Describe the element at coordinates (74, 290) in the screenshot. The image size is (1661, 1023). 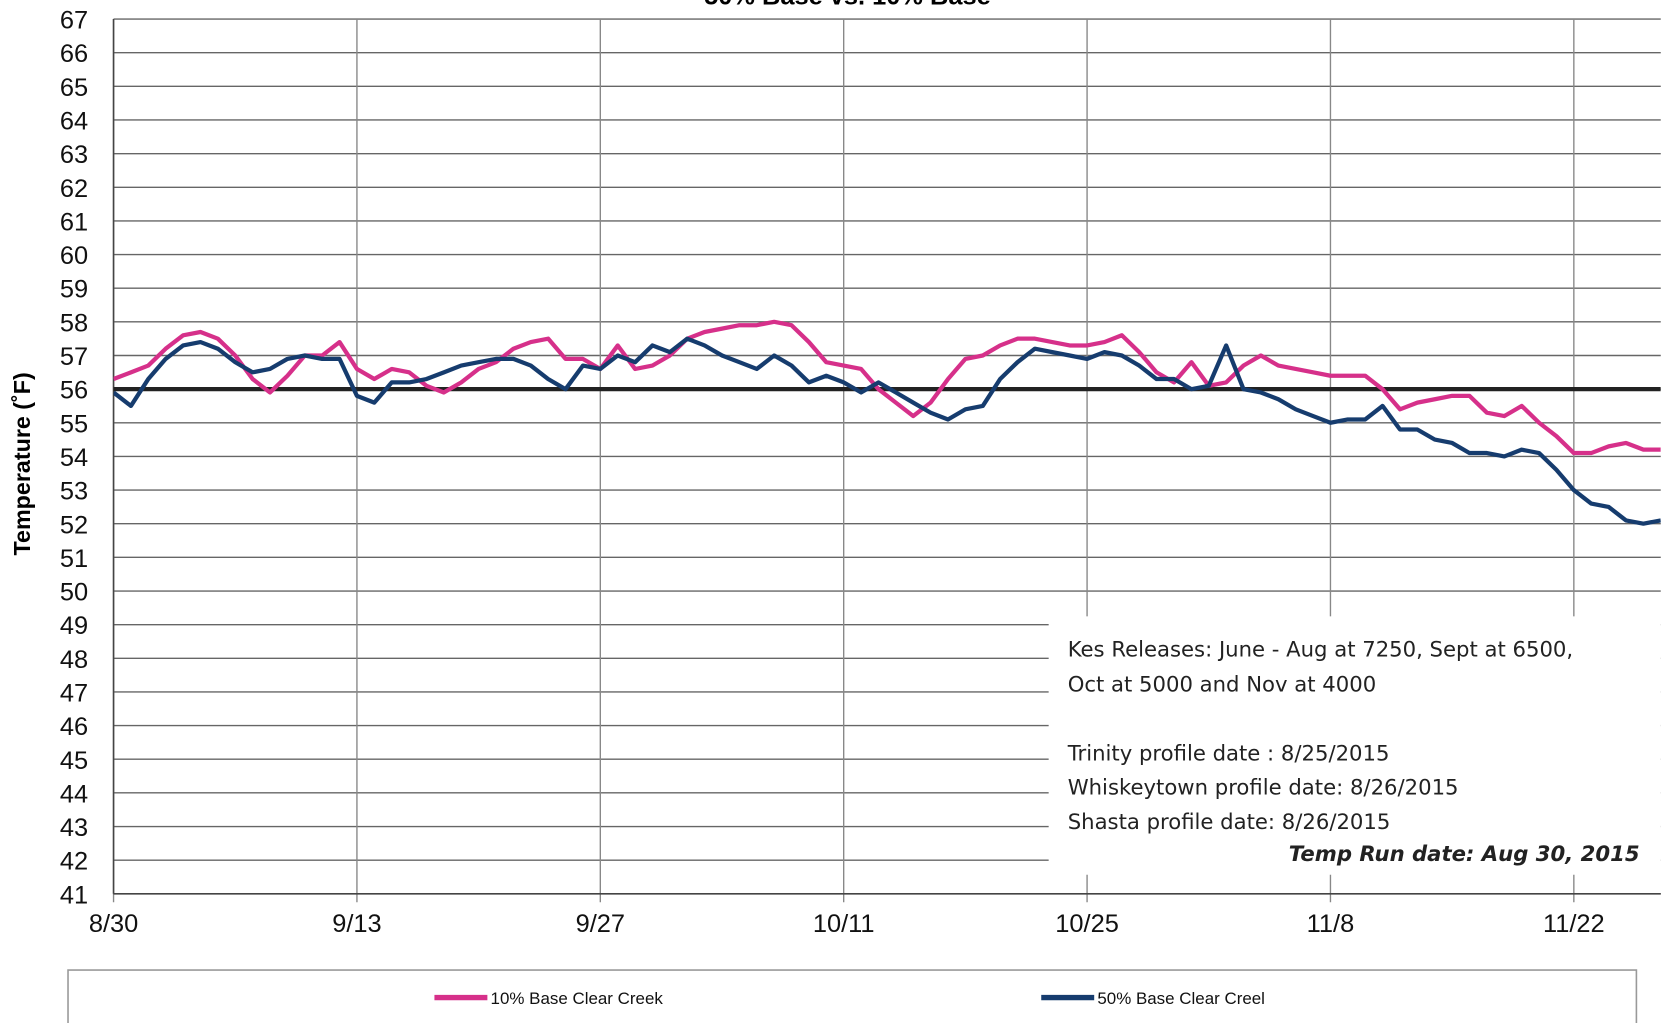
I see `y-tick-label: 59` at that location.